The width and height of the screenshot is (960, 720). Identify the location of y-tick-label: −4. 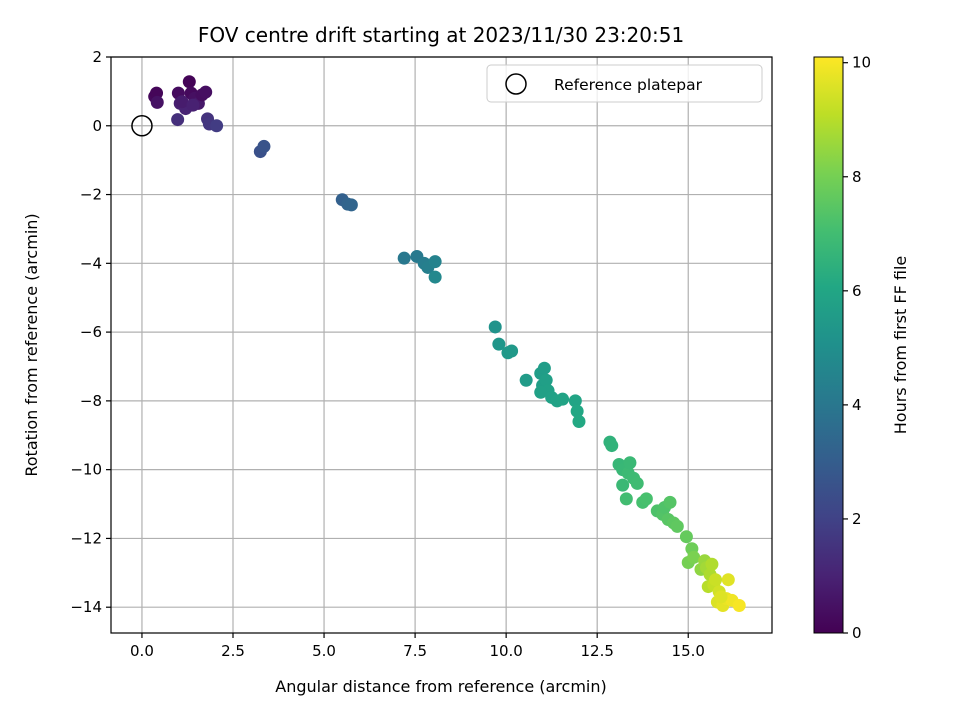
(91, 263).